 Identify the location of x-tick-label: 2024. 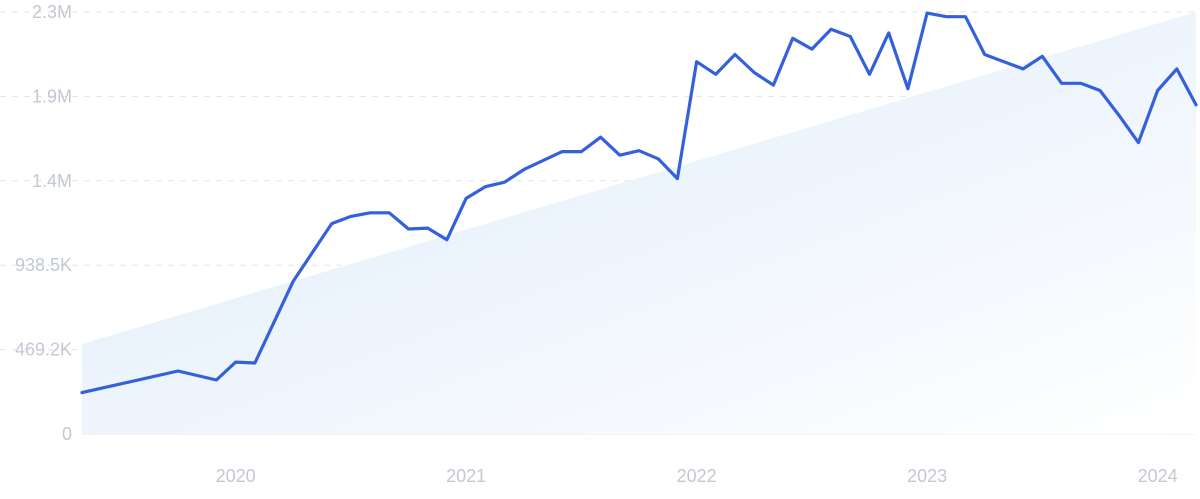
(1158, 476).